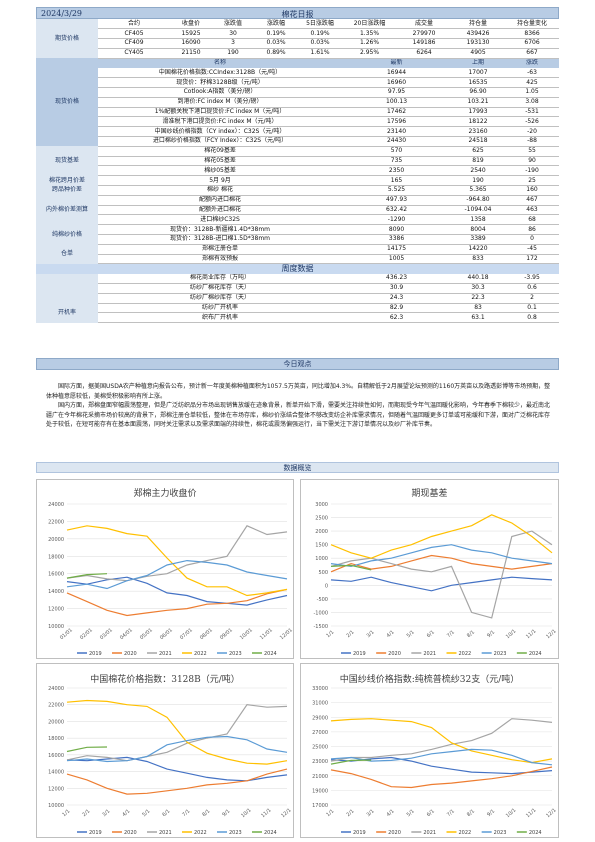  What do you see at coordinates (532, 249) in the screenshot?
I see `warehouse-change: -45` at bounding box center [532, 249].